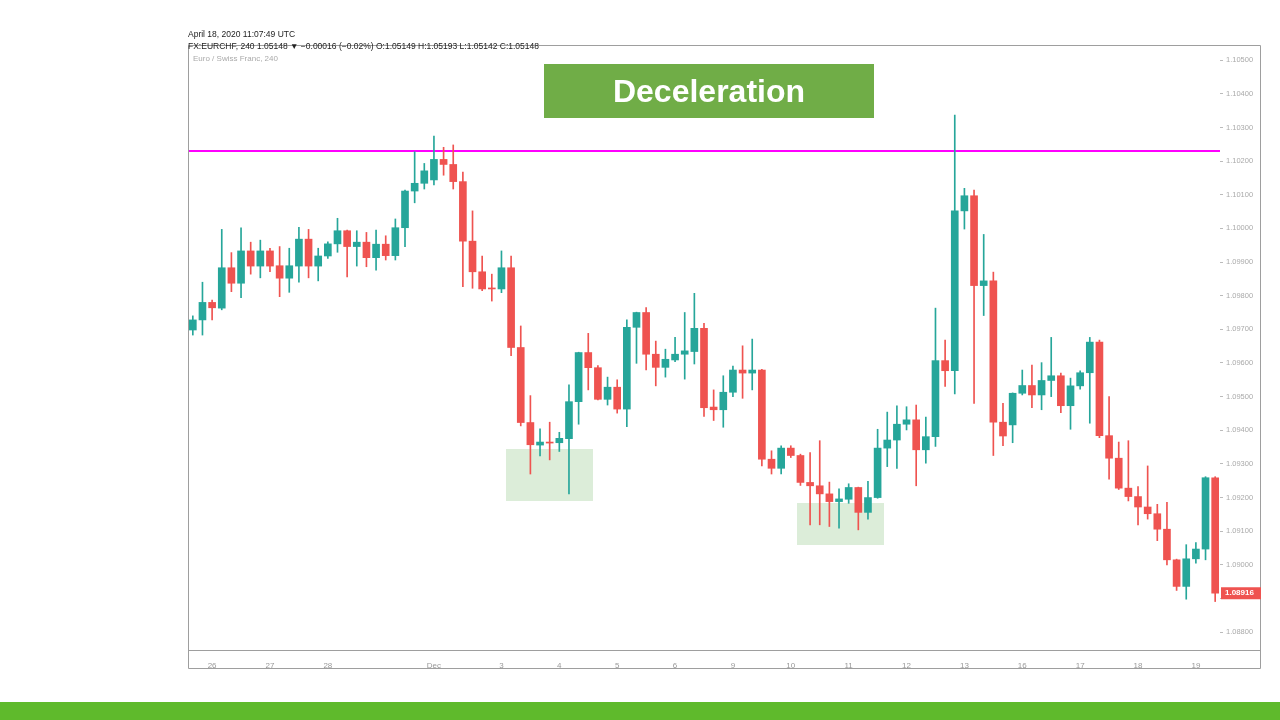 This screenshot has height=720, width=1280. What do you see at coordinates (733, 665) in the screenshot?
I see `x-tick-label: 9` at bounding box center [733, 665].